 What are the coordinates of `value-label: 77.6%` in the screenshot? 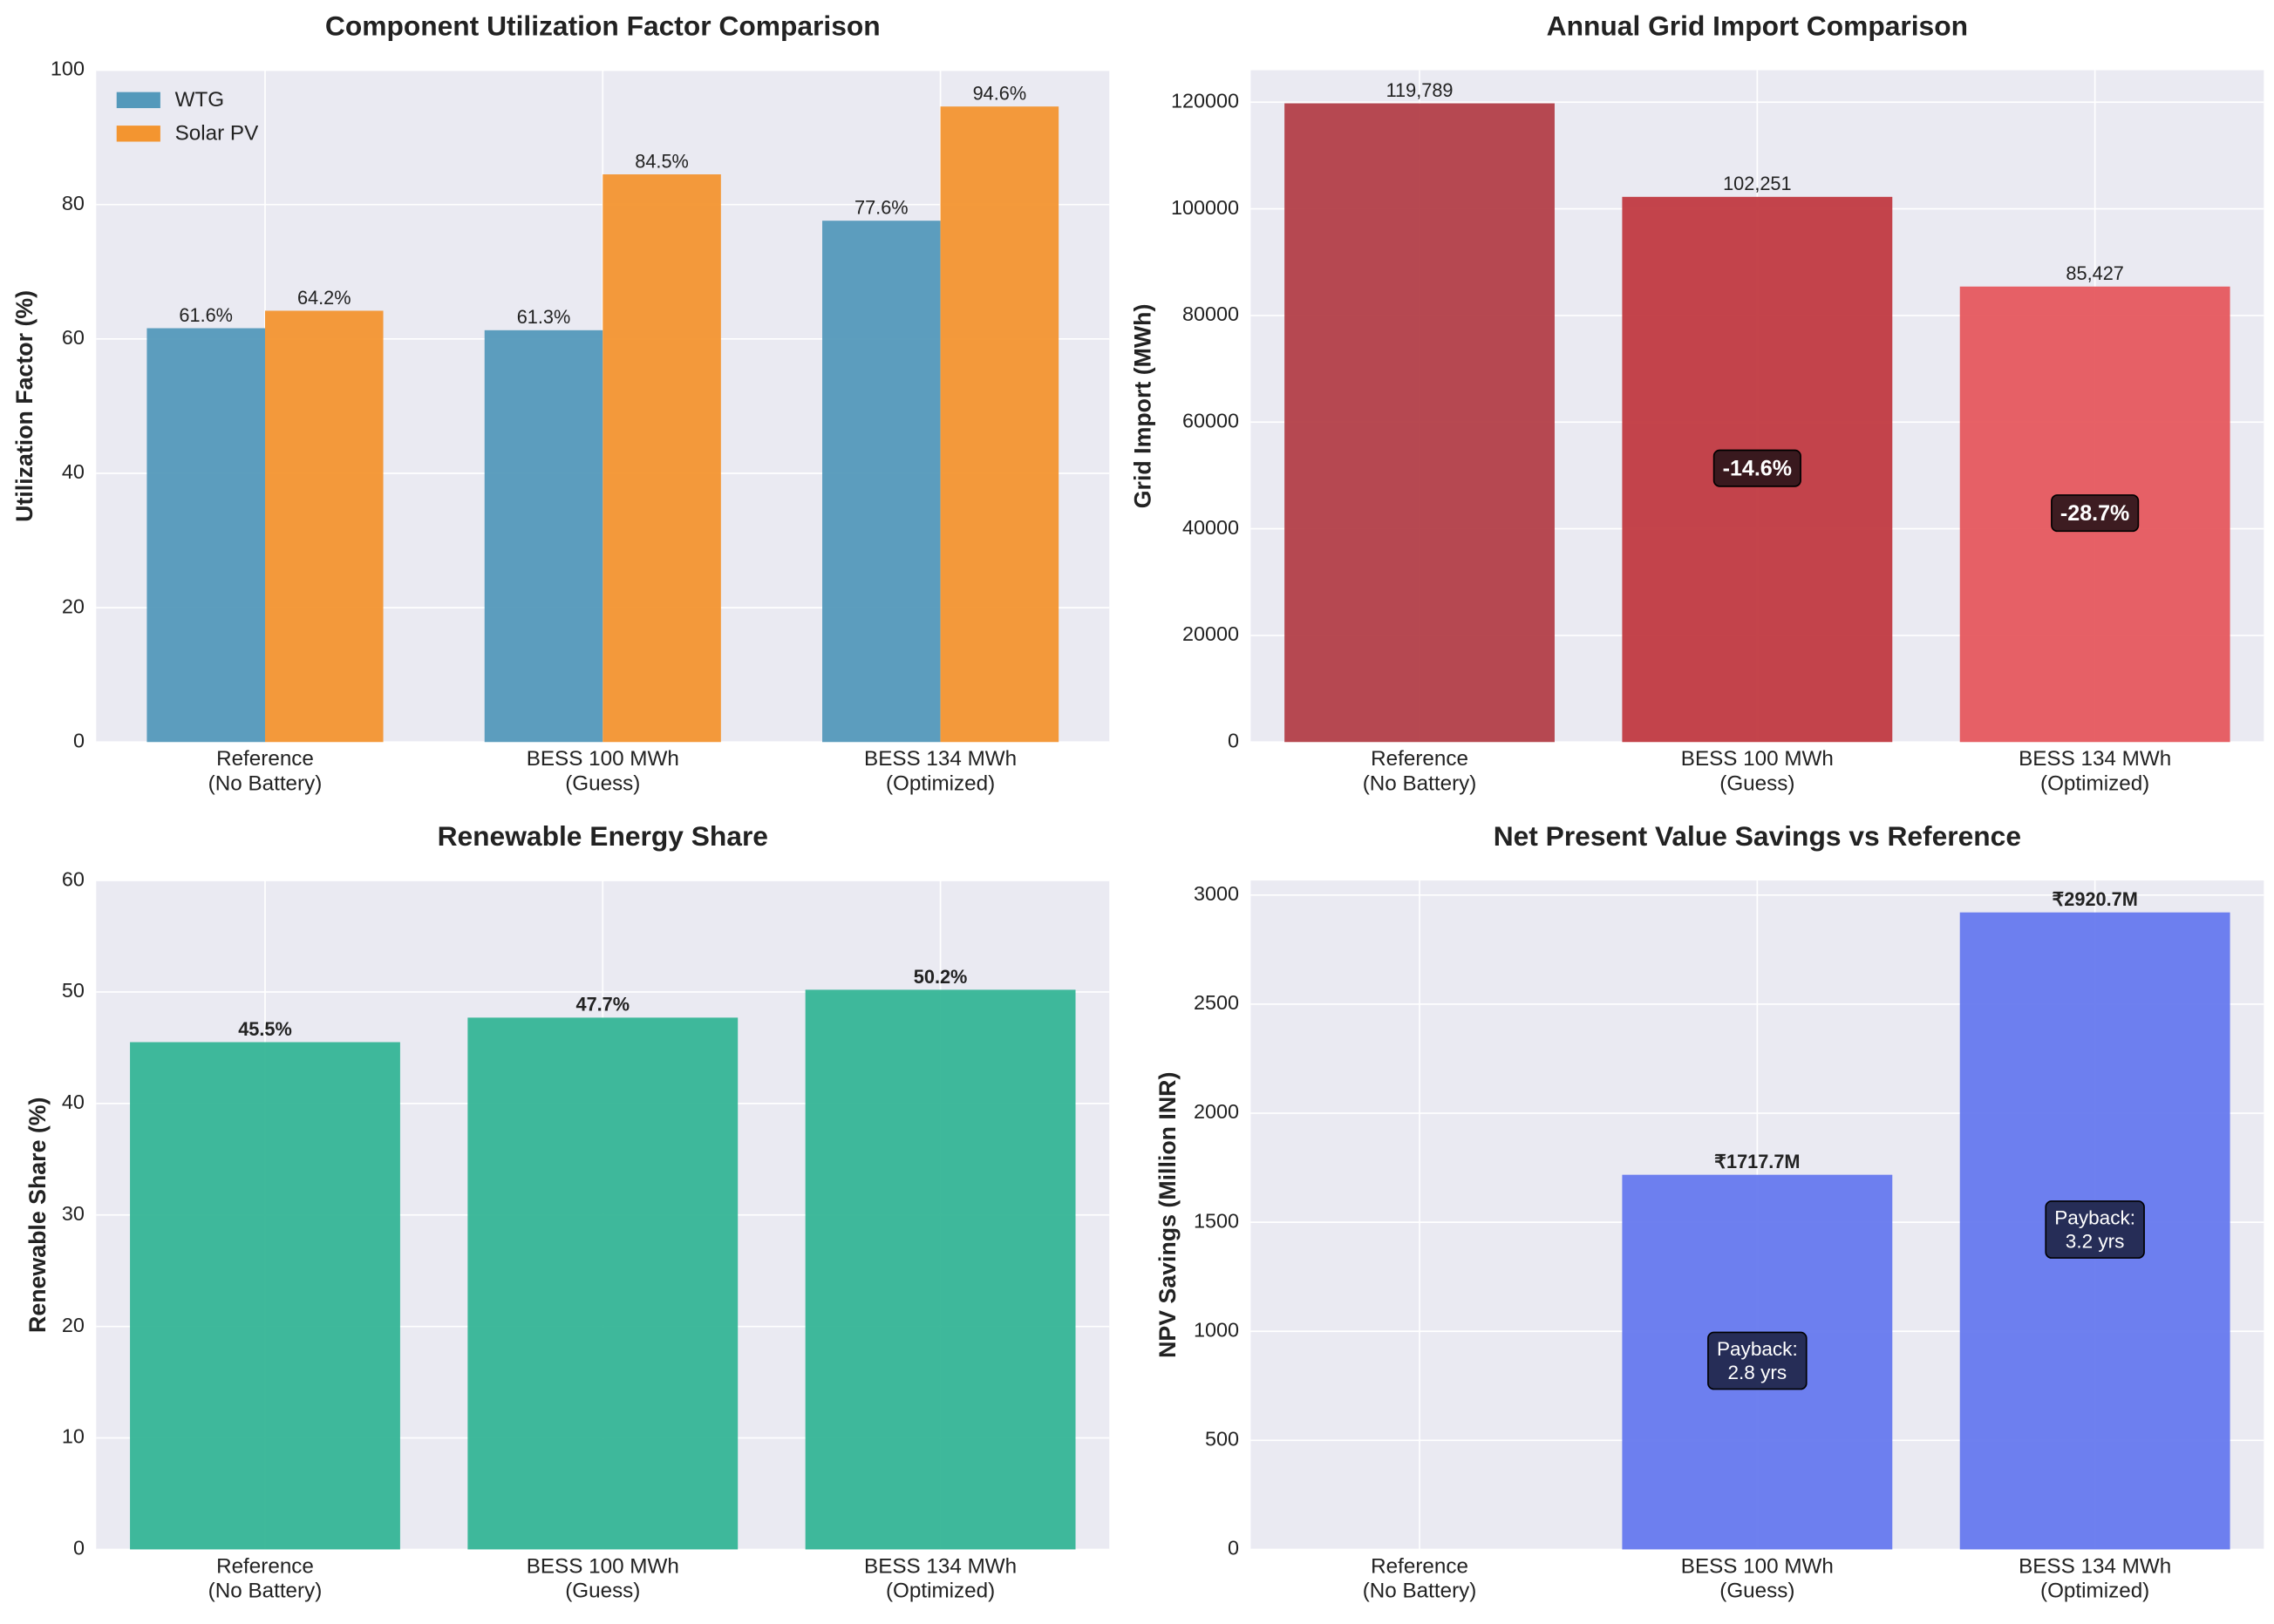 It's located at (881, 208).